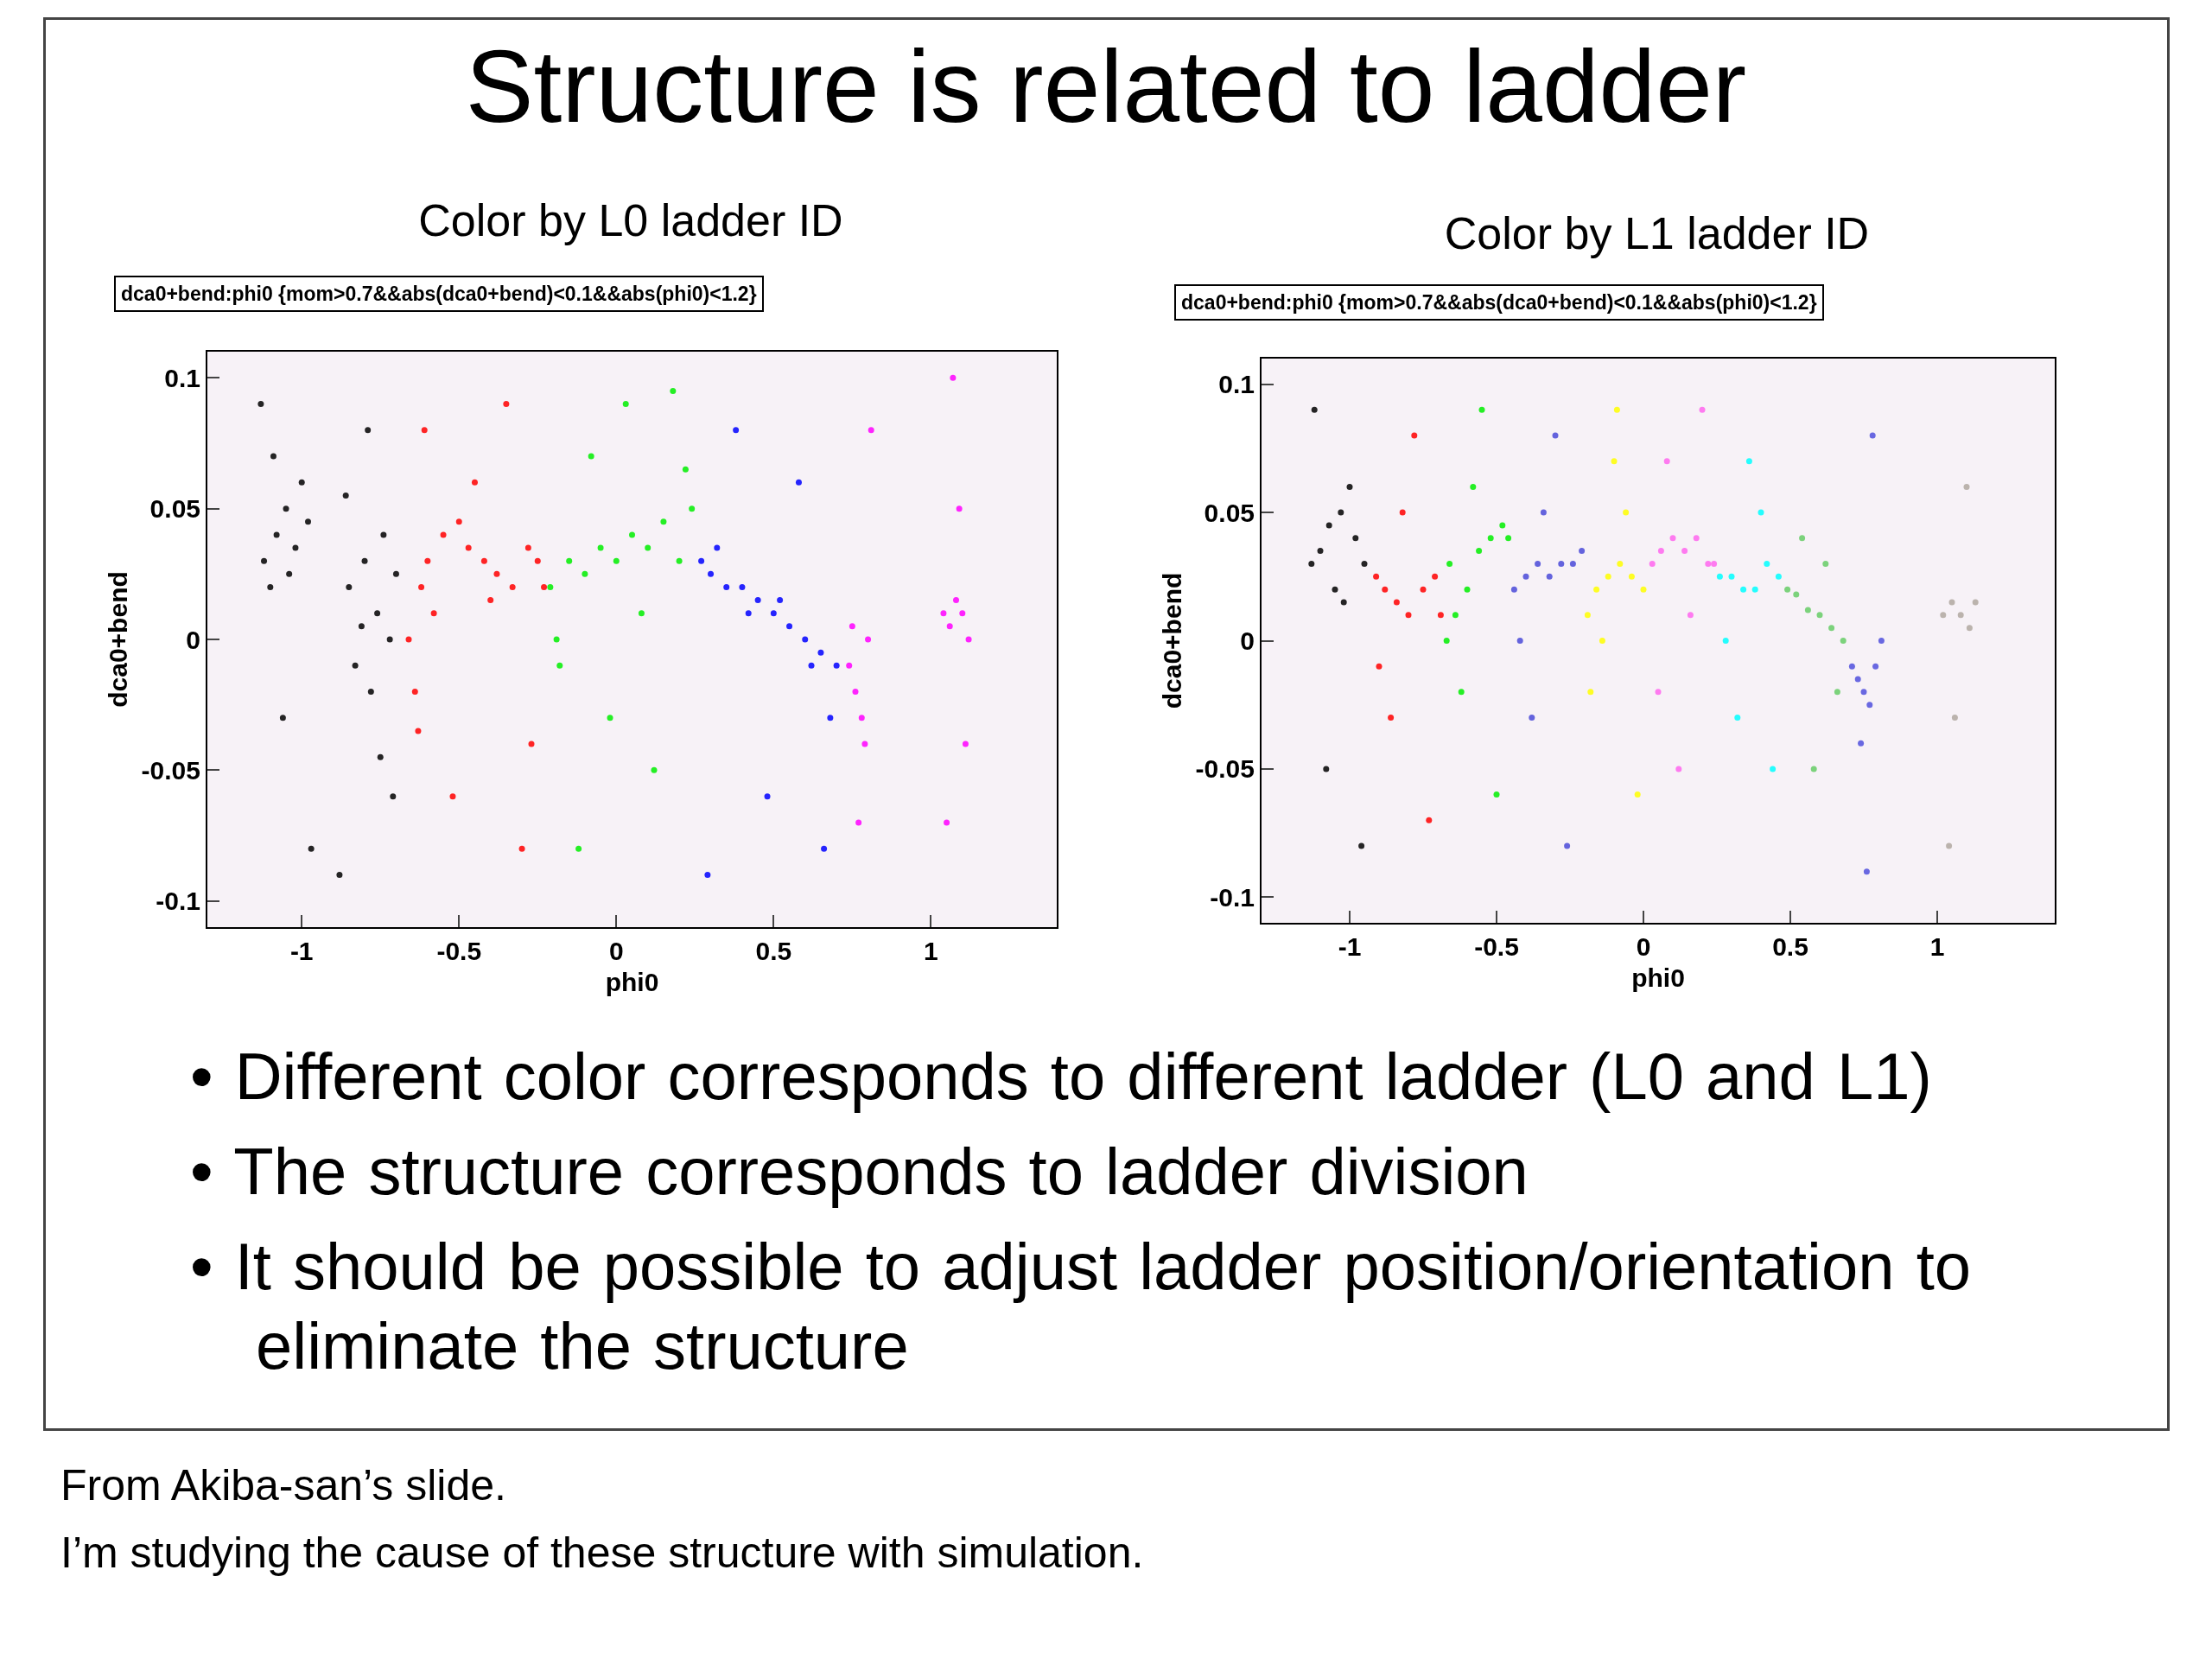 The height and width of the screenshot is (1659, 2212). I want to click on chart-title: Color by L1 ladder ID, so click(1657, 233).